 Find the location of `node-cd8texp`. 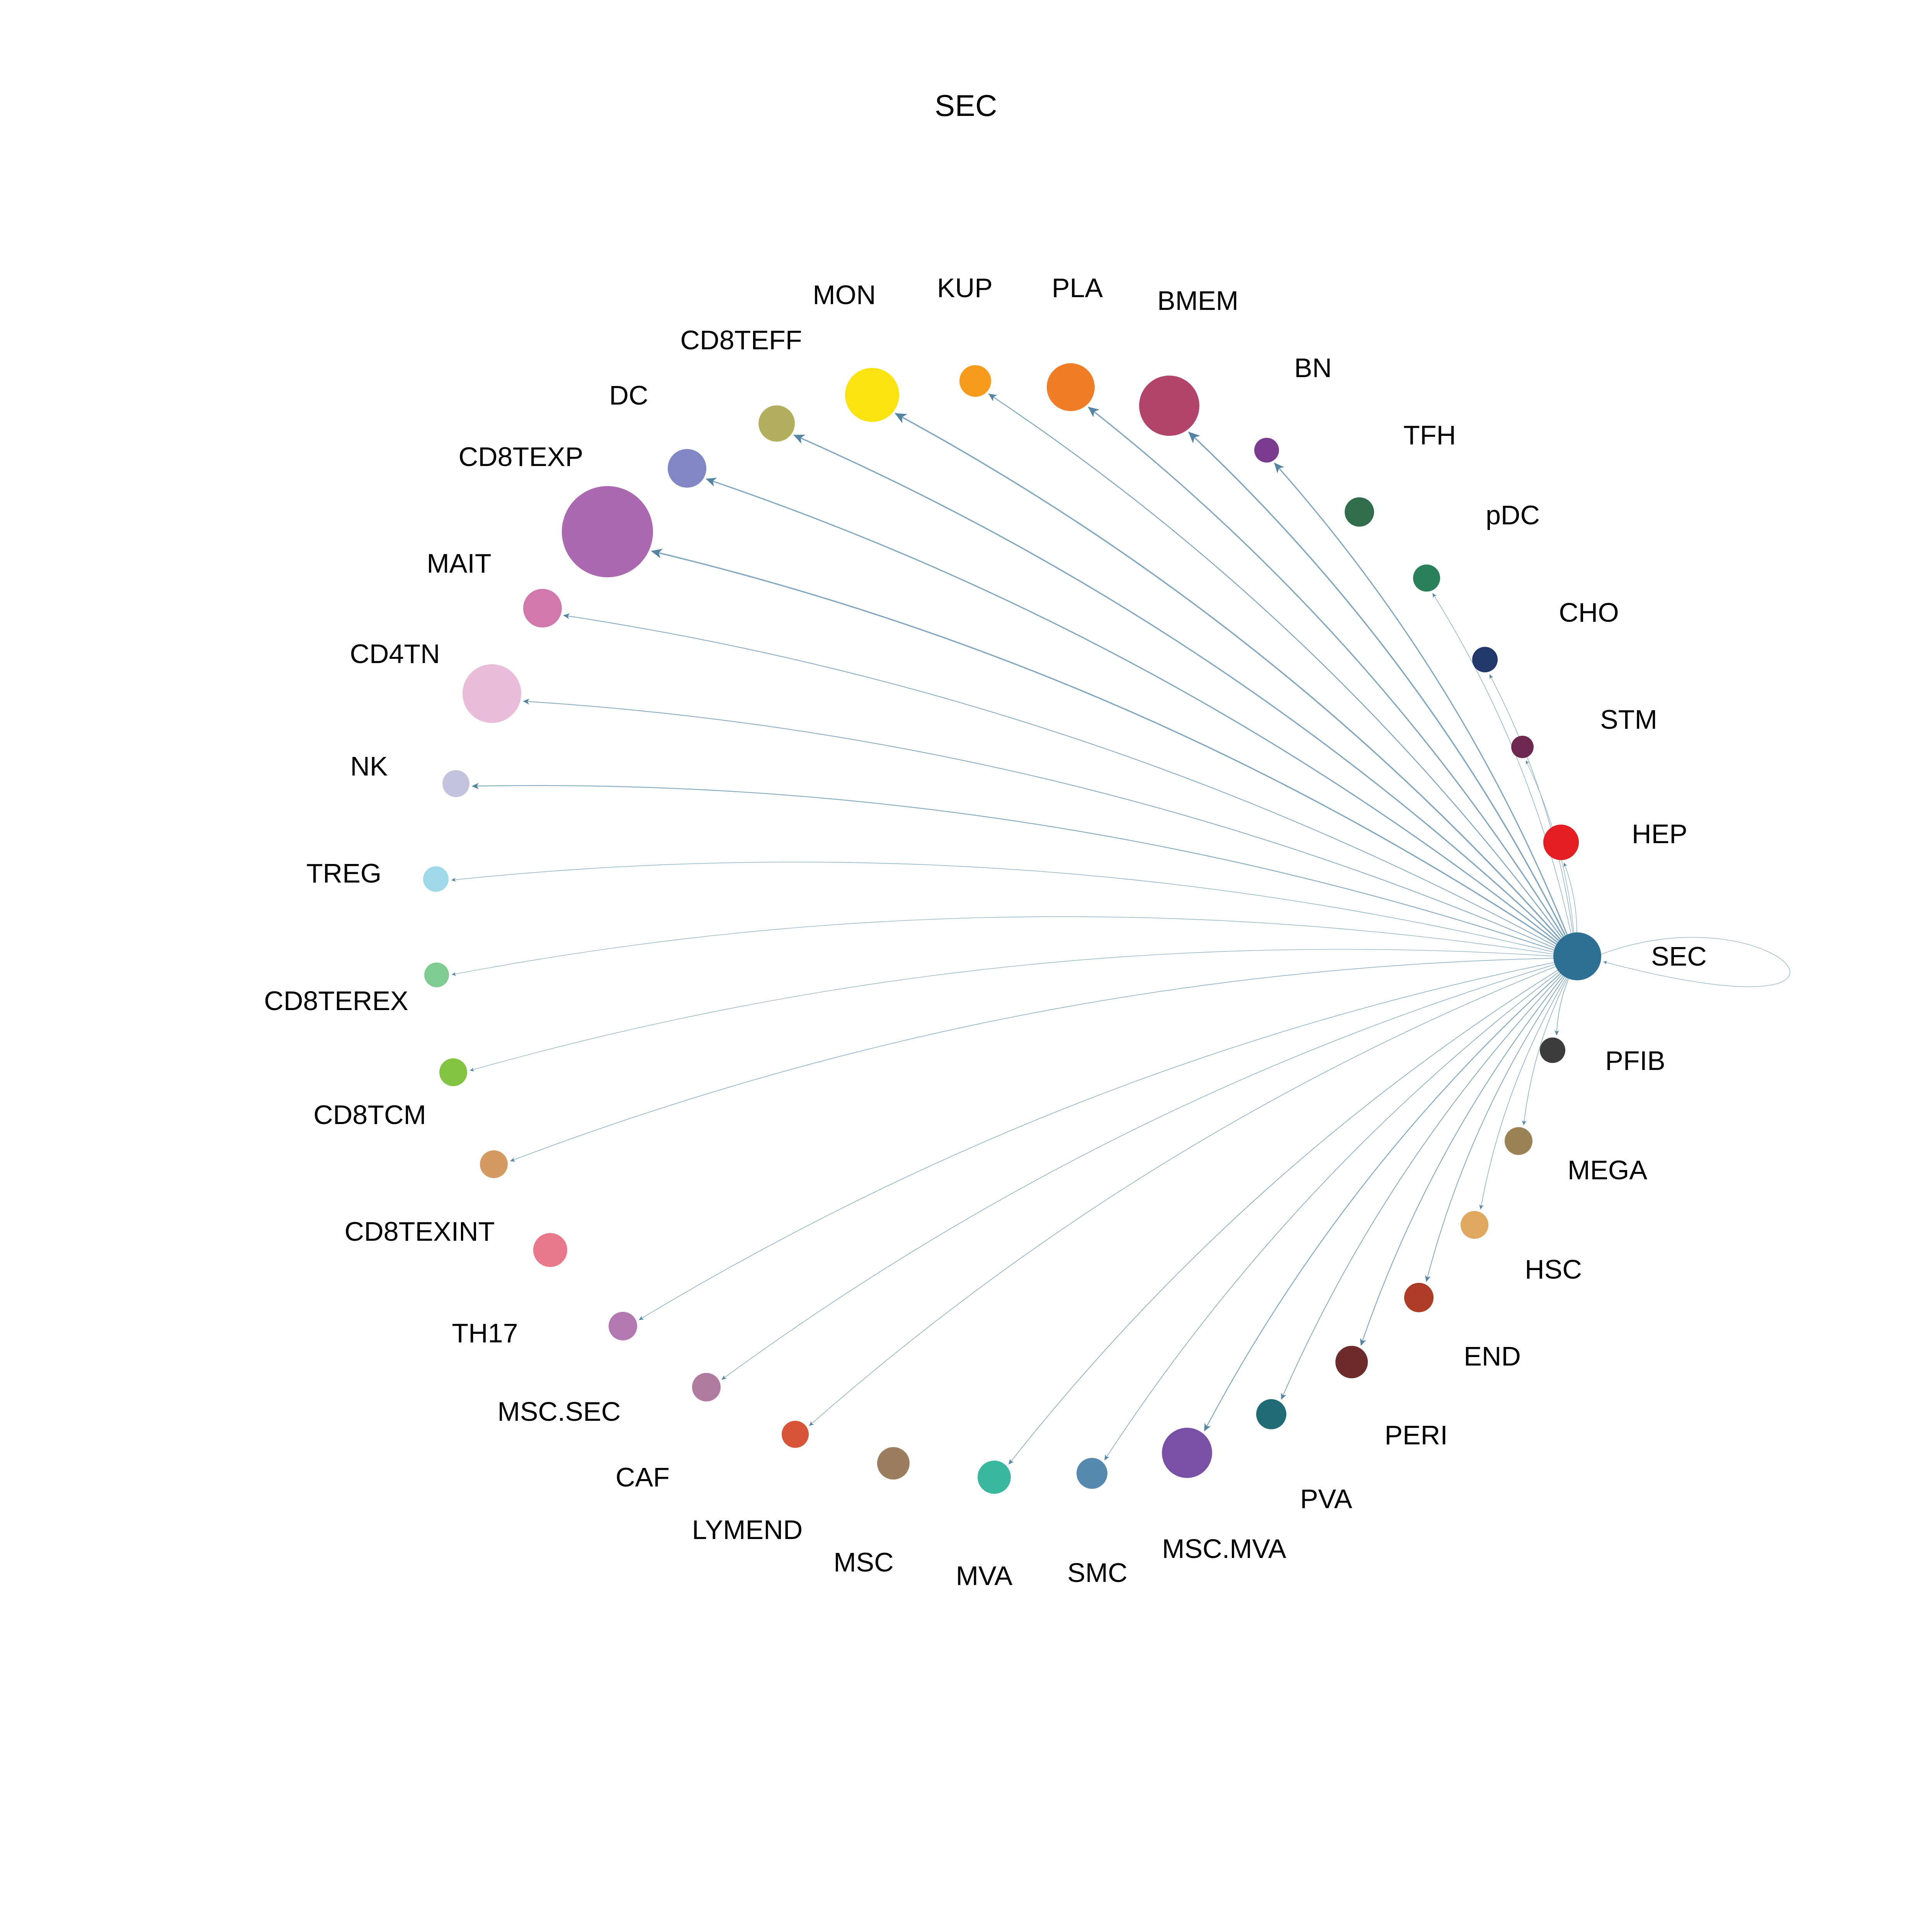

node-cd8texp is located at coordinates (607, 532).